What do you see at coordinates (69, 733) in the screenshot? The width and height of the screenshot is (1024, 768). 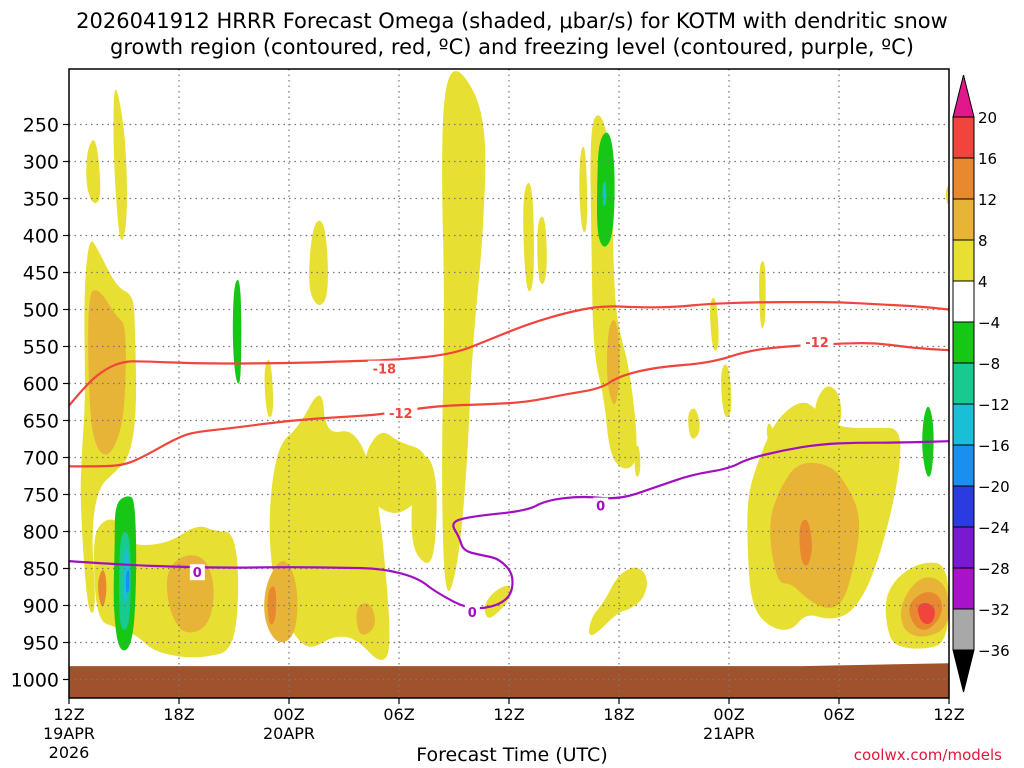 I see `x-tick-label: 19APR` at bounding box center [69, 733].